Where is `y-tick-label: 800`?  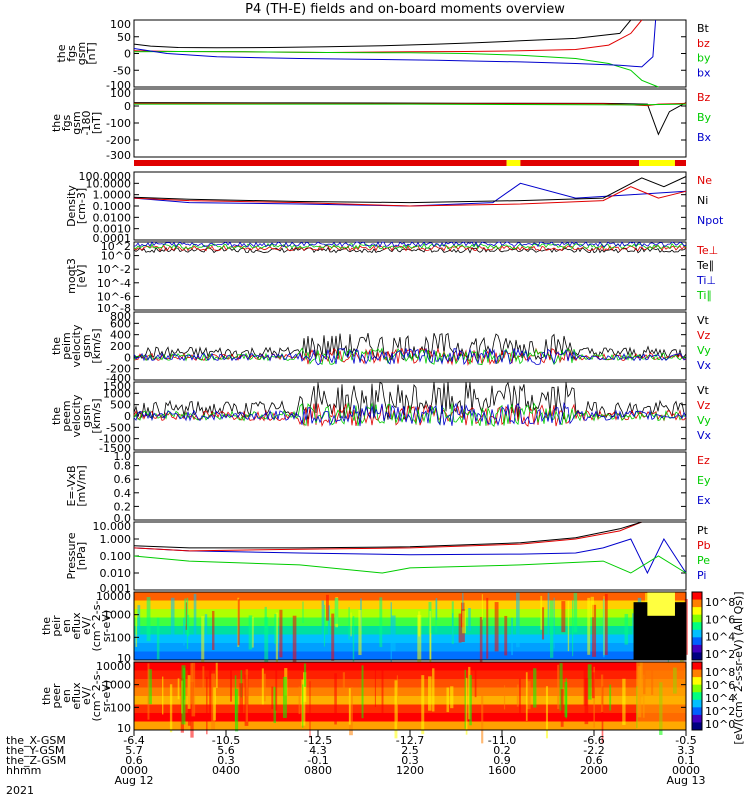
y-tick-label: 800 is located at coordinates (120, 316).